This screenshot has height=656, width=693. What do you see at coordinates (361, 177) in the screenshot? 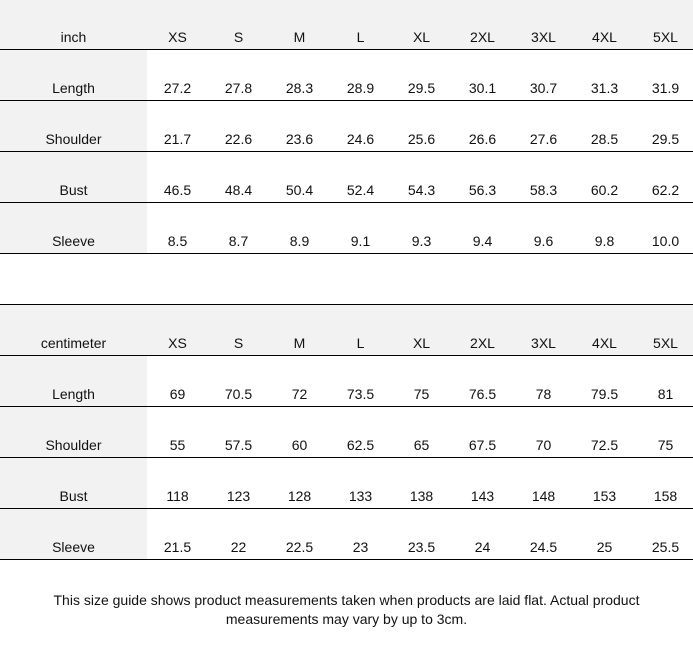
I see `measurement-cell: 52.4` at bounding box center [361, 177].